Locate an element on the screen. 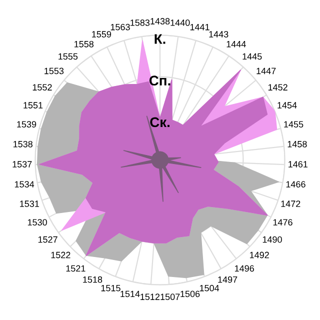 This screenshot has height=320, width=320. spoke-label: 1461 is located at coordinates (298, 164).